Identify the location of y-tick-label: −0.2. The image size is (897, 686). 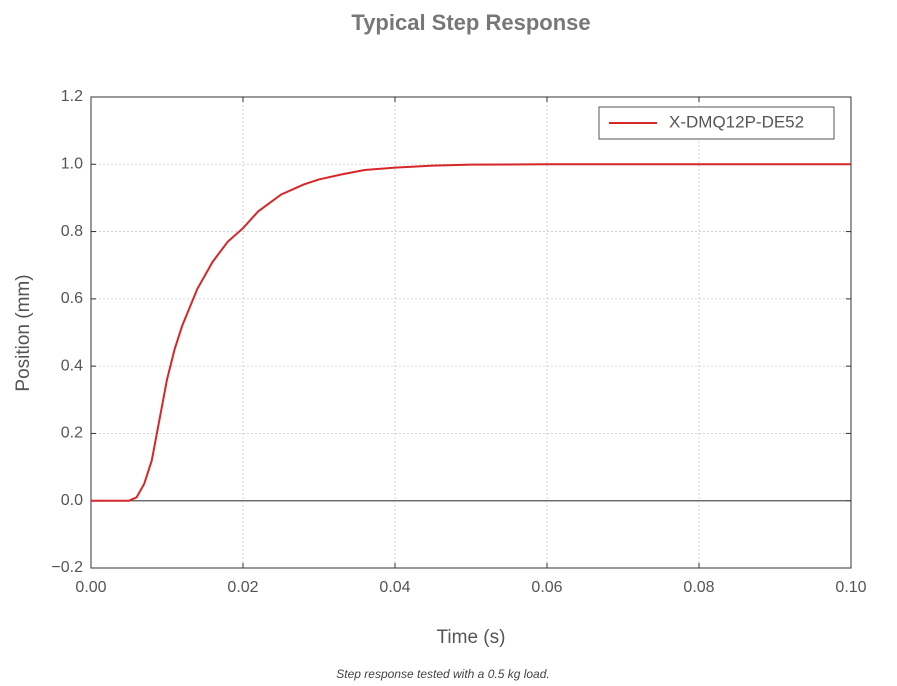
(67, 567).